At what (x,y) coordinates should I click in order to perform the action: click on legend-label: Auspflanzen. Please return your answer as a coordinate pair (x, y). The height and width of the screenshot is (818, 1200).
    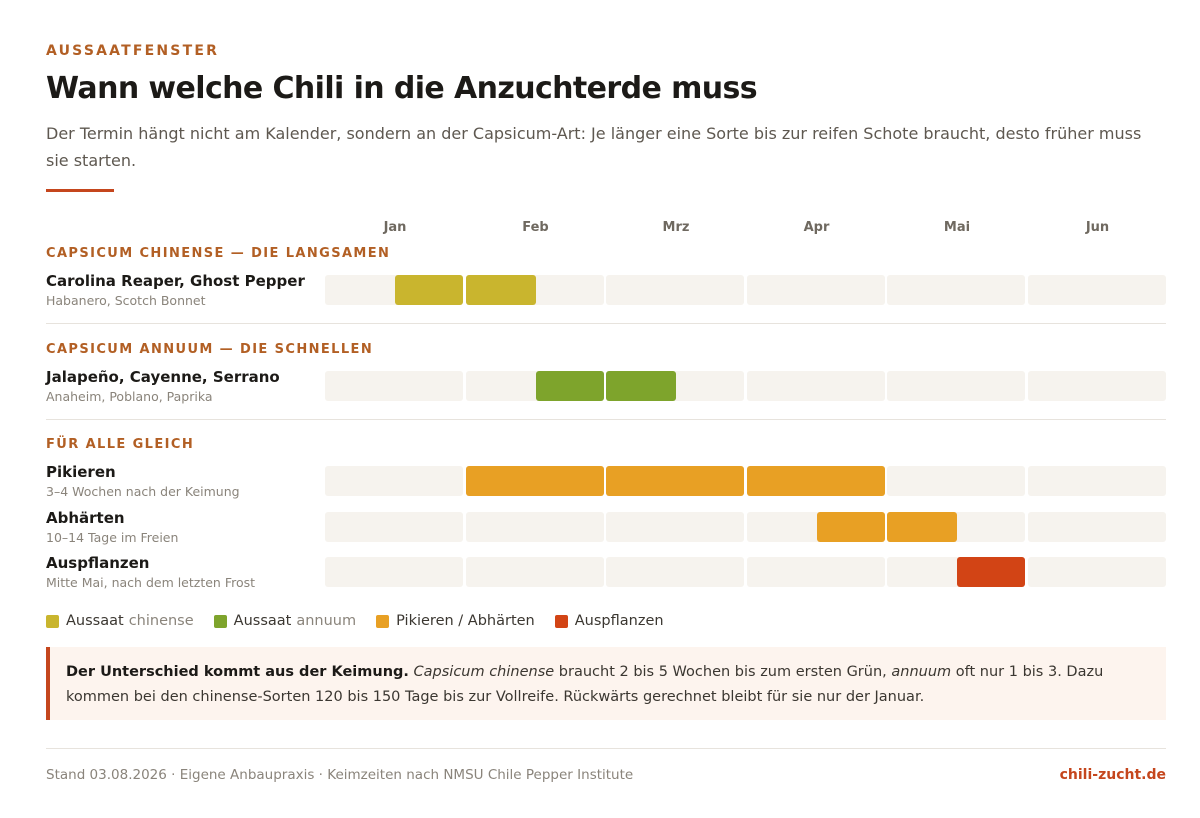
    Looking at the image, I should click on (619, 621).